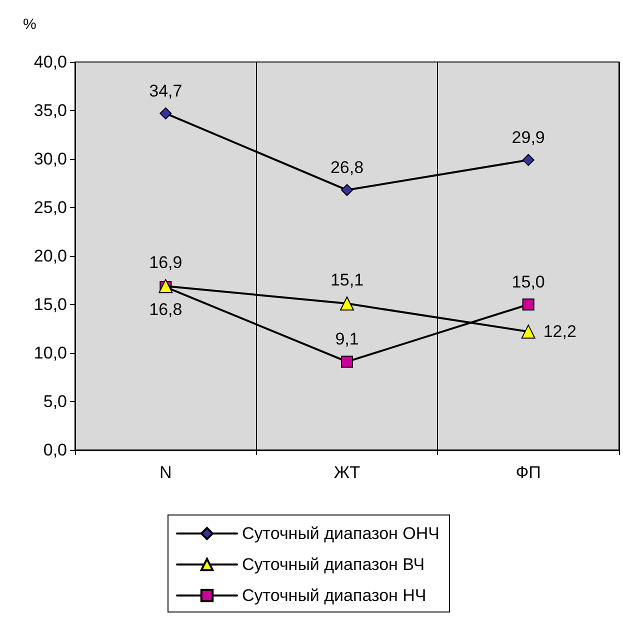 The height and width of the screenshot is (617, 623). Describe the element at coordinates (50, 110) in the screenshot. I see `y-tick-label: 35,0` at that location.